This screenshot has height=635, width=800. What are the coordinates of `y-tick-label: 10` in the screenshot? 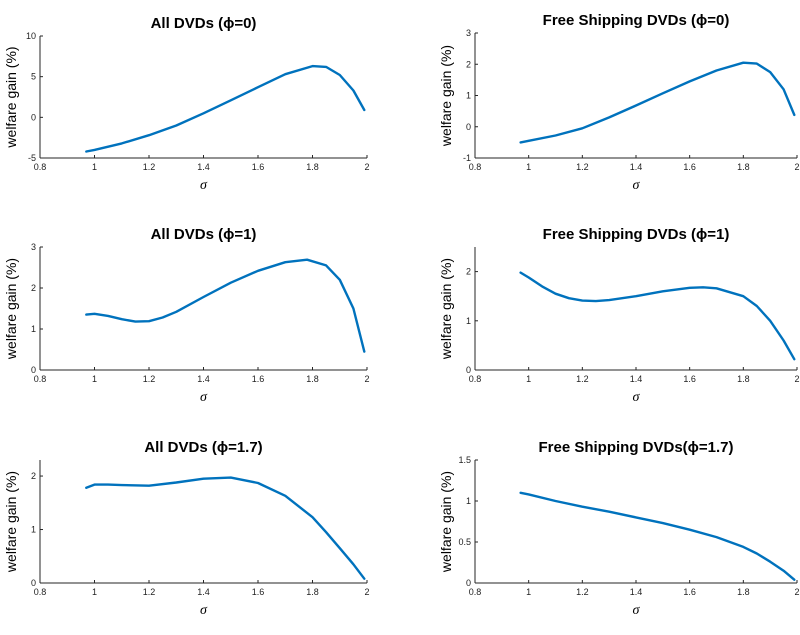 It's located at (31, 36).